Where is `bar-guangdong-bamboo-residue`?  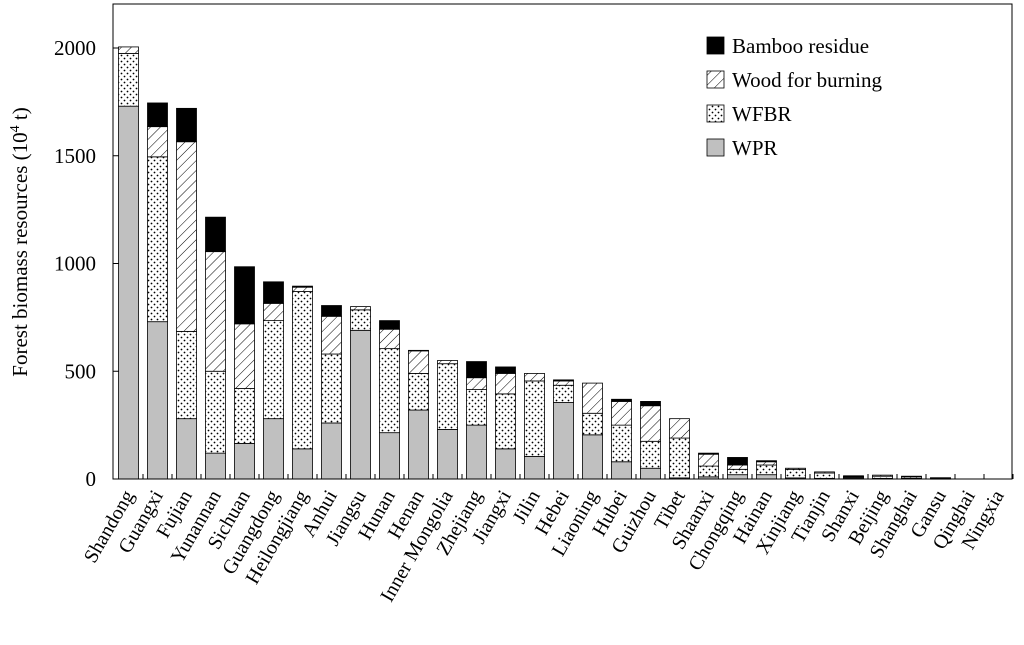
bar-guangdong-bamboo-residue is located at coordinates (273, 292).